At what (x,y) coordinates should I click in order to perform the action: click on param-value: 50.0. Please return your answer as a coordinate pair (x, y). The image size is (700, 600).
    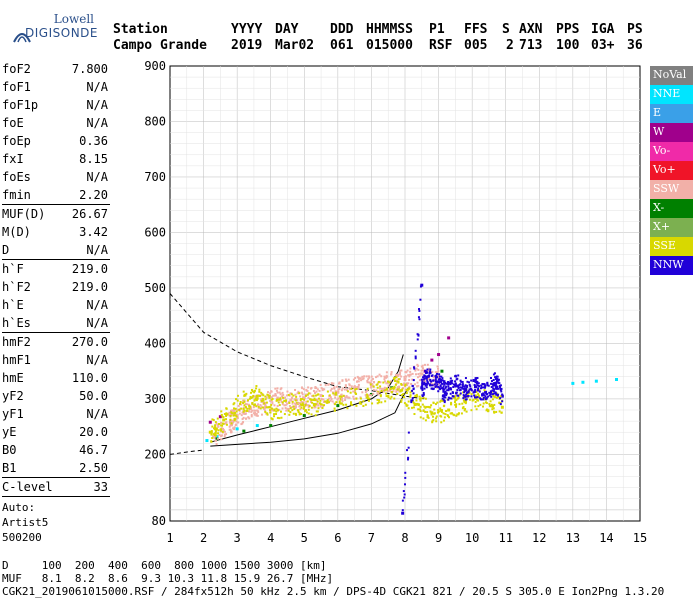
    Looking at the image, I should click on (93, 396).